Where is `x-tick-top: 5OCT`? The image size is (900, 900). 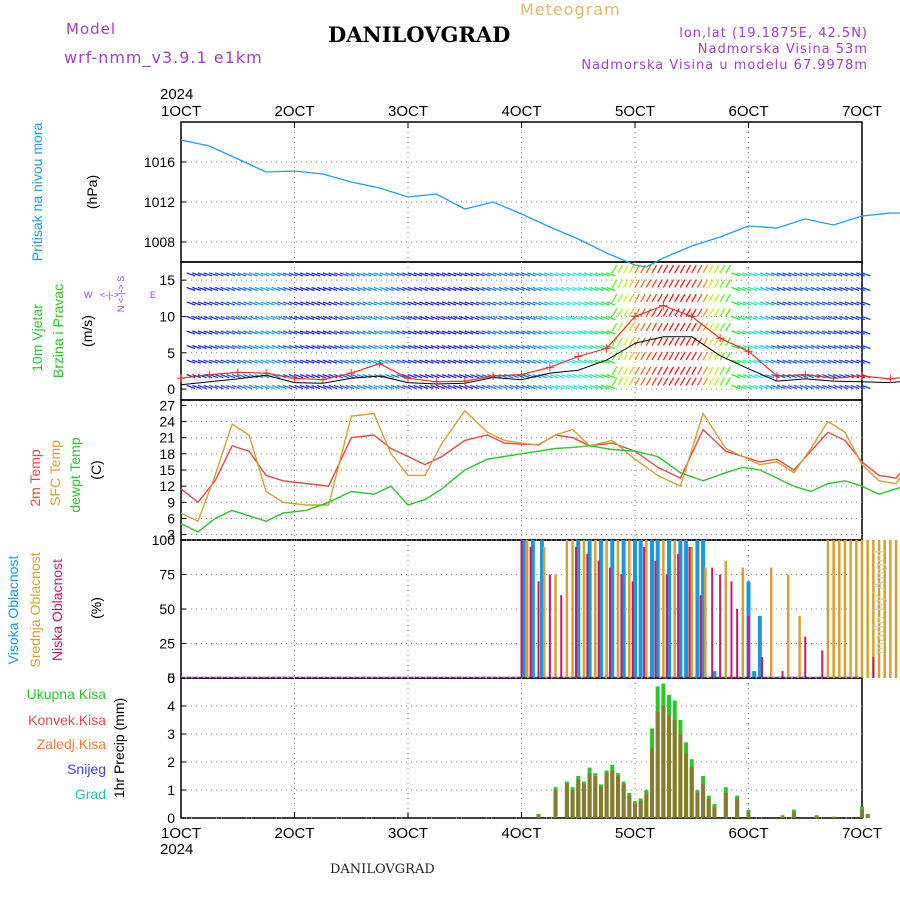 x-tick-top: 5OCT is located at coordinates (635, 111).